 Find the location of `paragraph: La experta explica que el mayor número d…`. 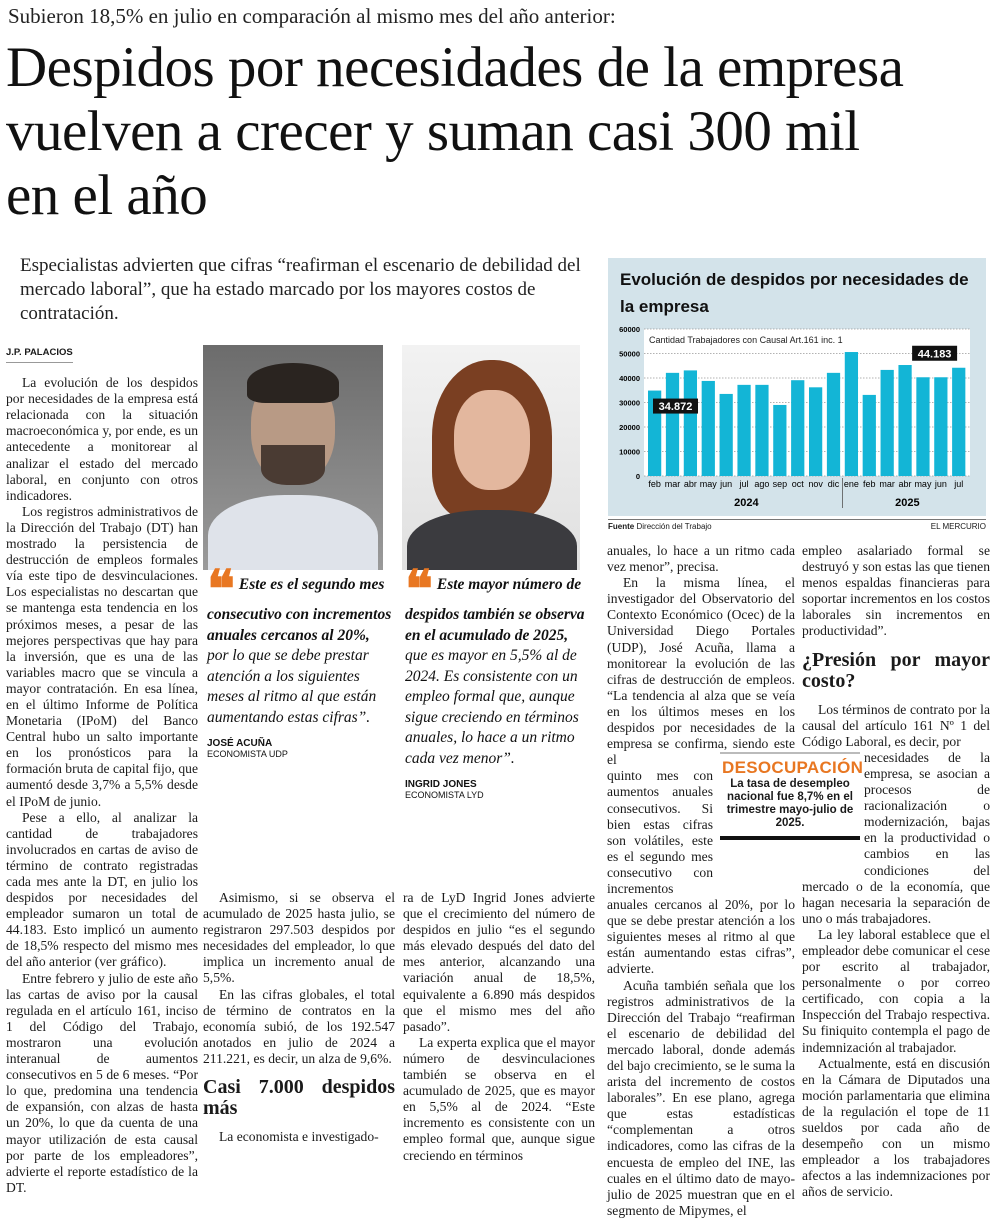

paragraph: La experta explica que el mayor número d… is located at coordinates (499, 1098).